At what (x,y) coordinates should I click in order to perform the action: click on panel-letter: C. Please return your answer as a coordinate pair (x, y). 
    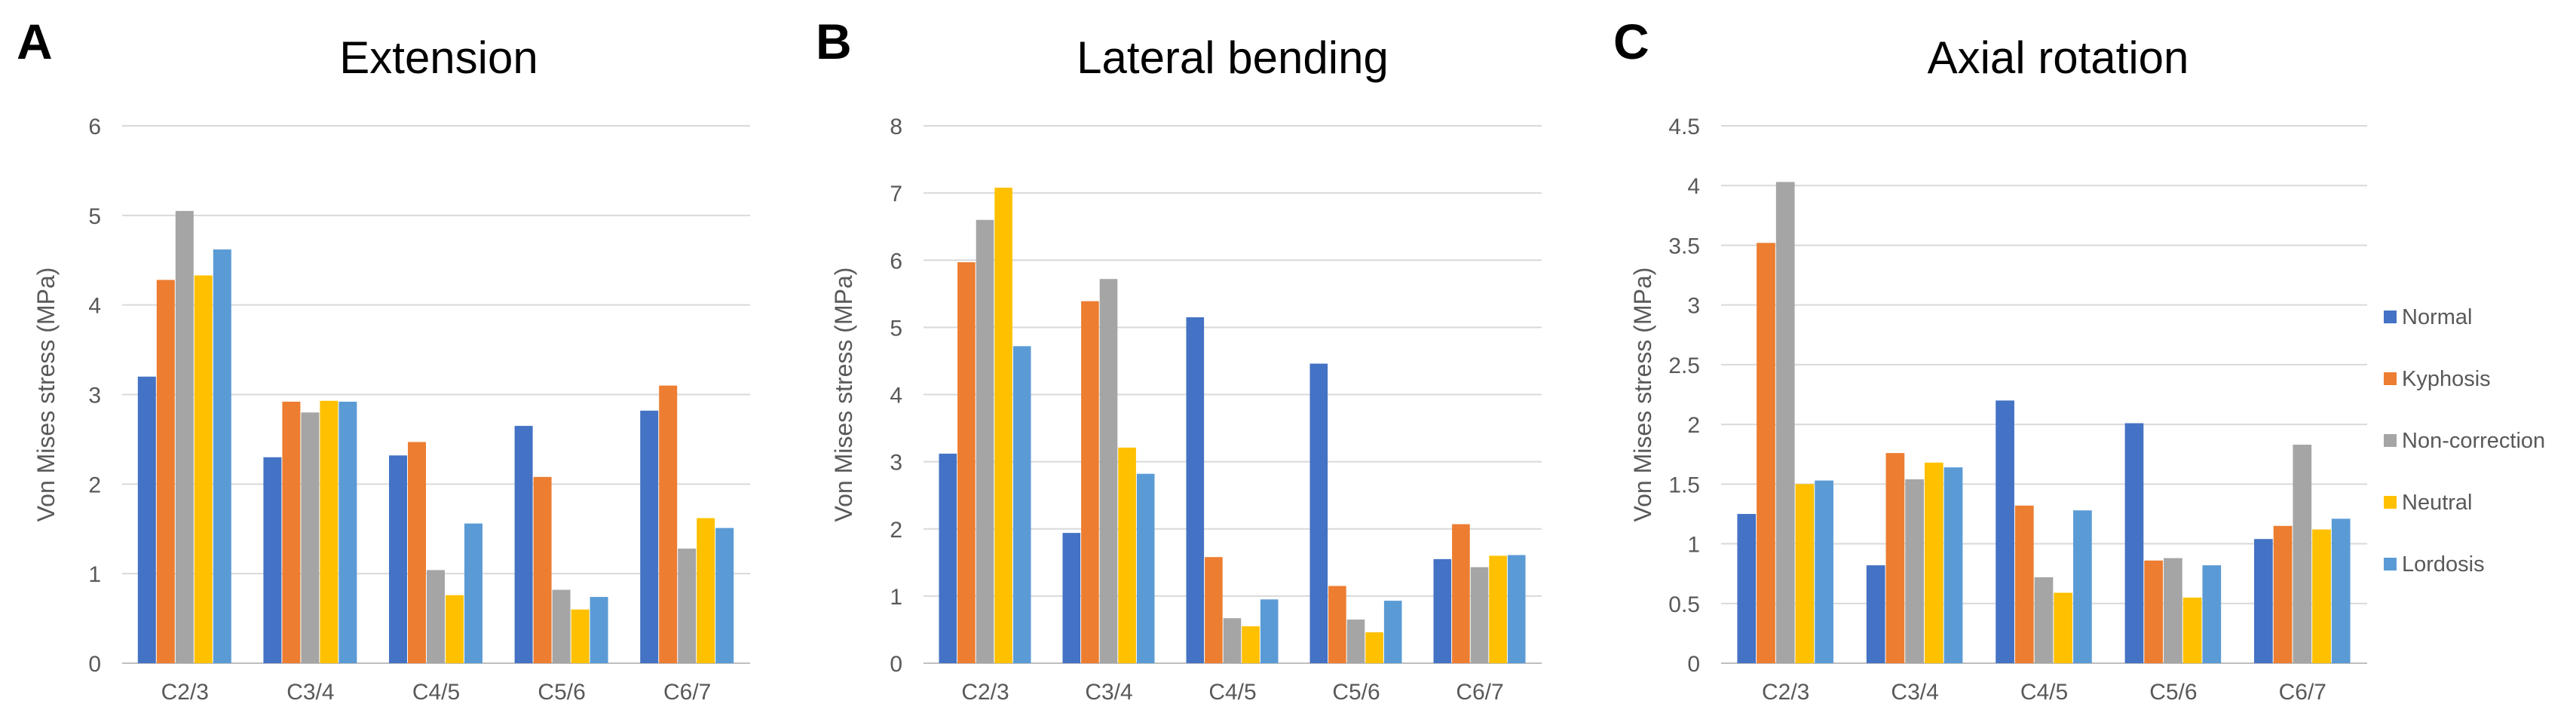
    Looking at the image, I should click on (1631, 41).